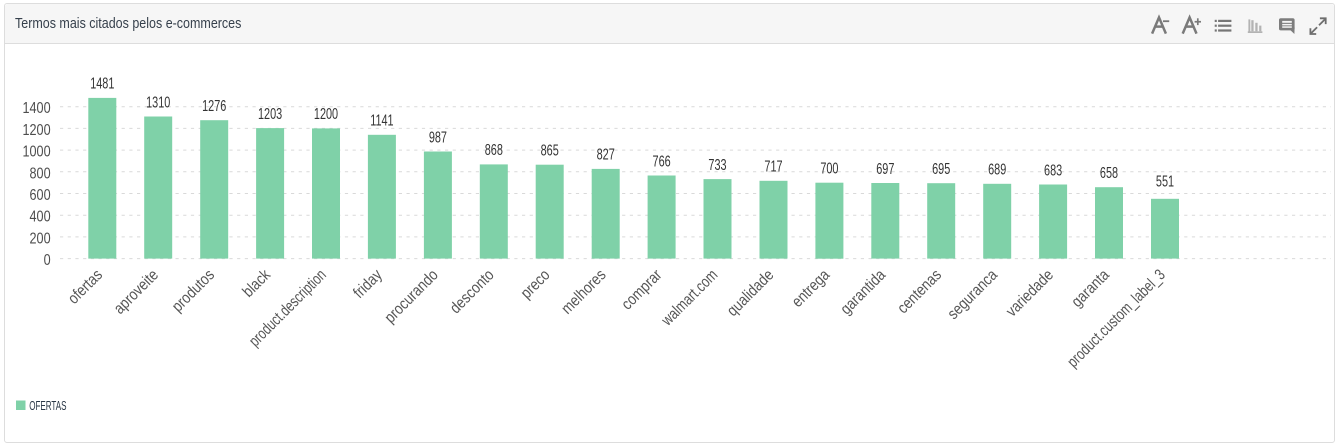 The width and height of the screenshot is (1337, 443). Describe the element at coordinates (642, 290) in the screenshot. I see `svg-text: comprar` at that location.